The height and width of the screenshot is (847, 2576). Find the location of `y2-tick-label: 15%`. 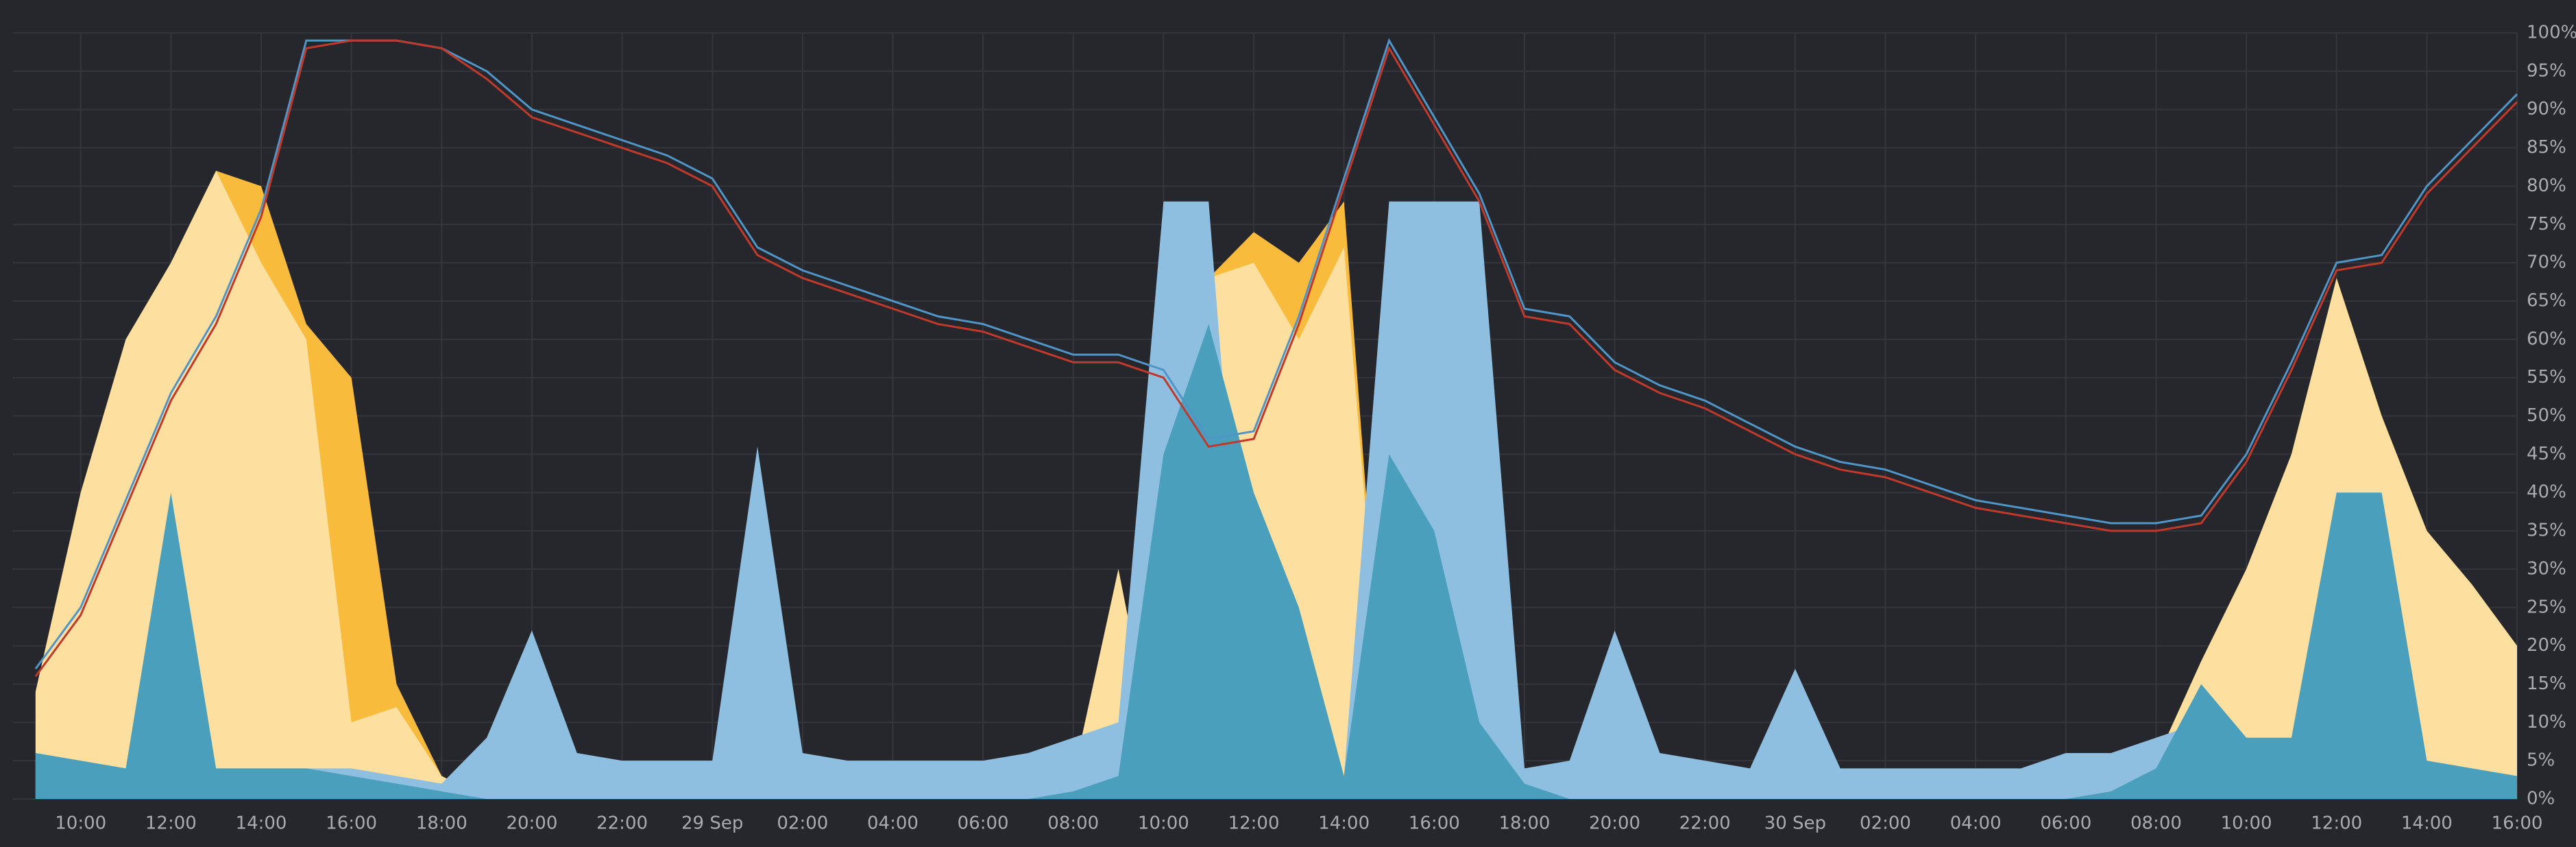

y2-tick-label: 15% is located at coordinates (2546, 683).